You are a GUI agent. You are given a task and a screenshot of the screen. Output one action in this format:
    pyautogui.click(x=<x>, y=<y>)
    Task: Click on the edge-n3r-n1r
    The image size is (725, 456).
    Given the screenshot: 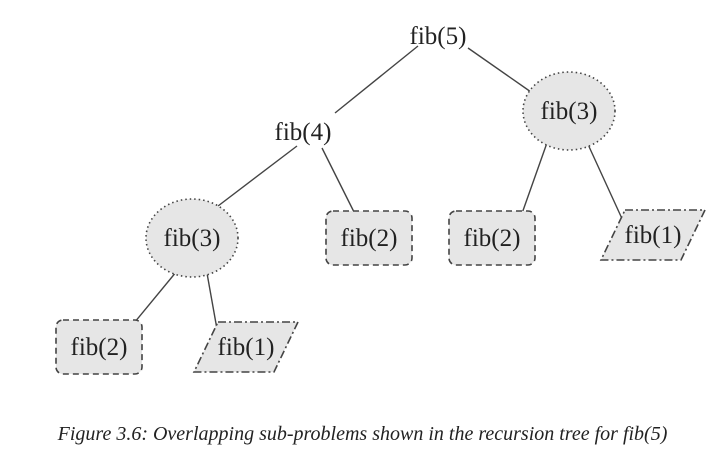 What is the action you would take?
    pyautogui.click(x=605, y=181)
    